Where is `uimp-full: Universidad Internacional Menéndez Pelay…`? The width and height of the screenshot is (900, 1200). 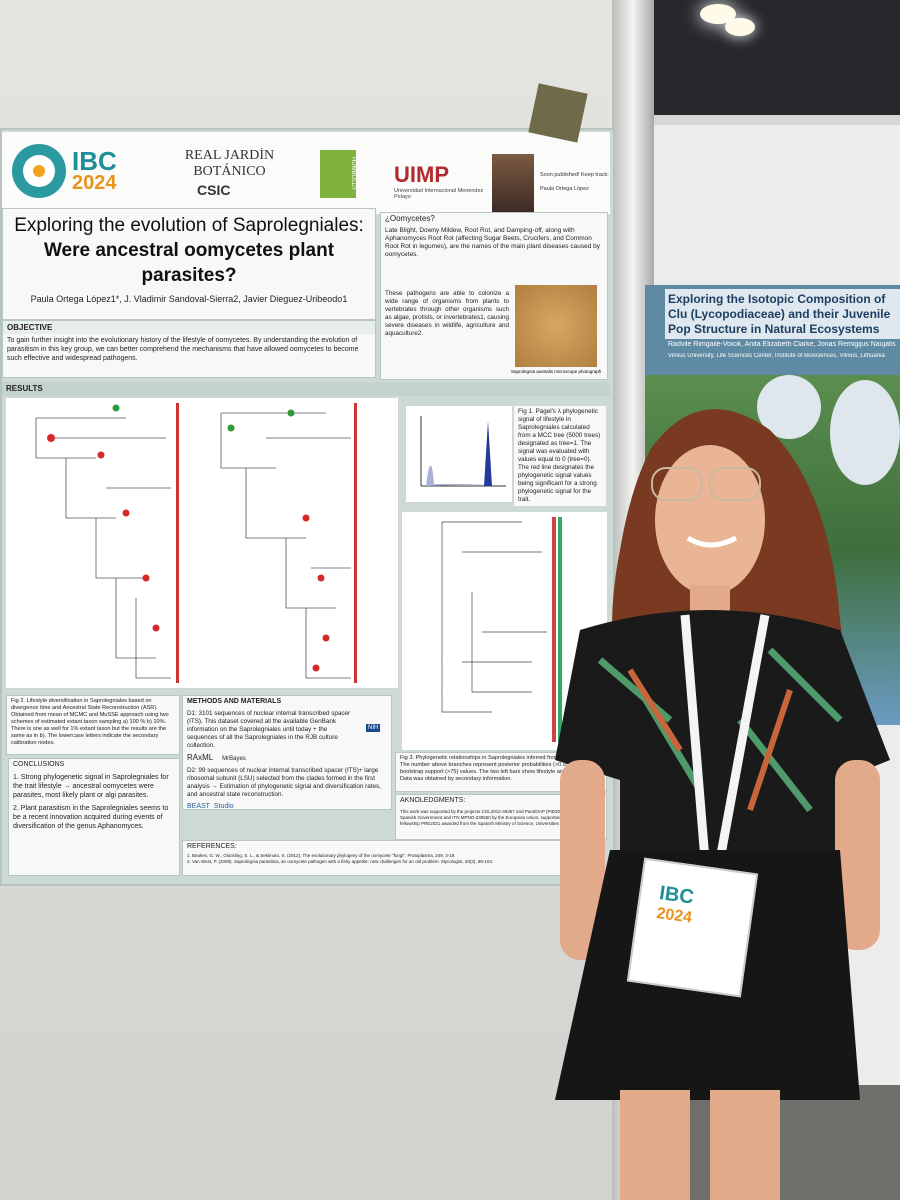 uimp-full: Universidad Internacional Menéndez Pelay… is located at coordinates (439, 194).